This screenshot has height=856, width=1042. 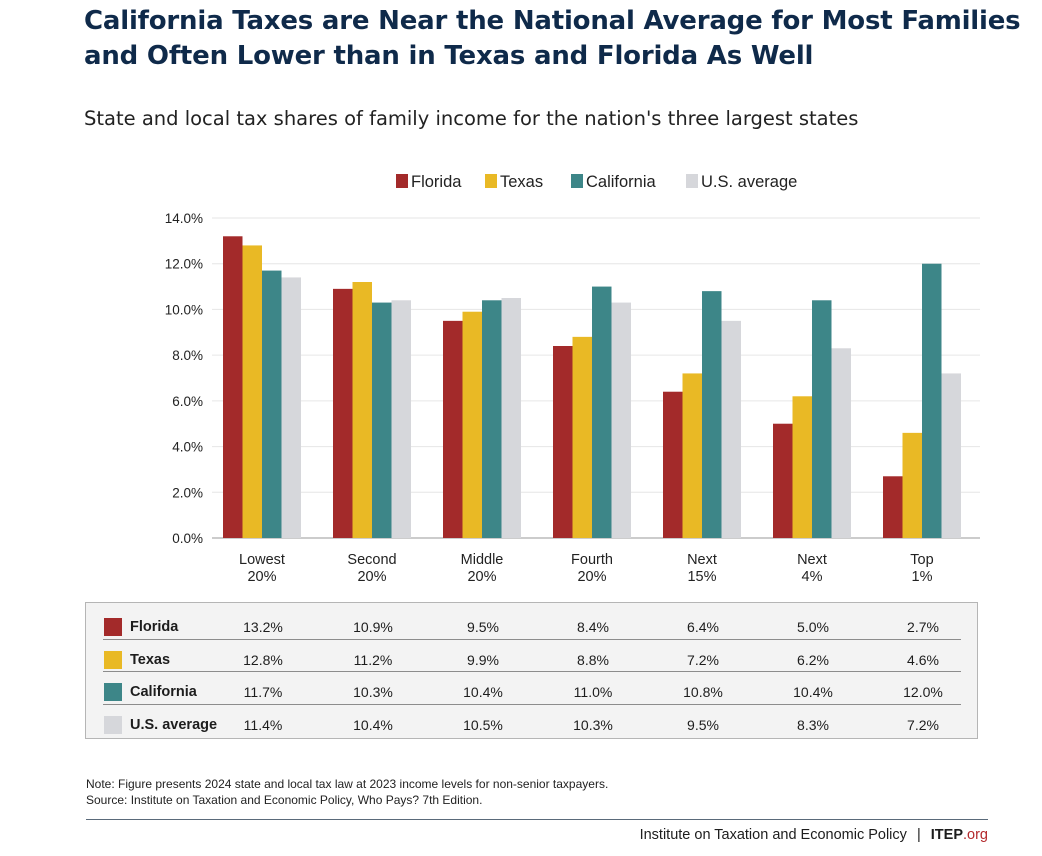 What do you see at coordinates (184, 264) in the screenshot?
I see `y-tick-label: 12.0%` at bounding box center [184, 264].